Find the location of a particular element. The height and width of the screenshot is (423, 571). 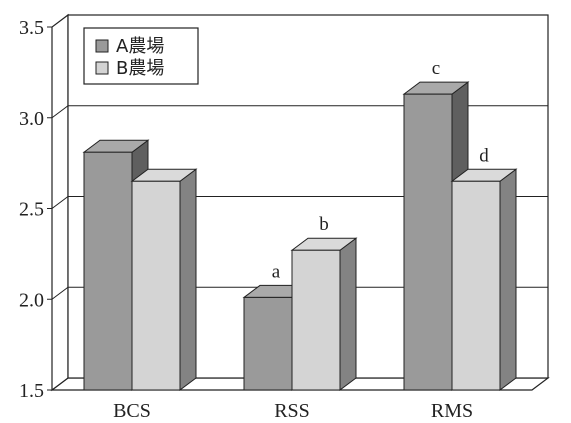

y-axis: 1.5 2.0 2.5 3.0 3.5 is located at coordinates (35, 209).